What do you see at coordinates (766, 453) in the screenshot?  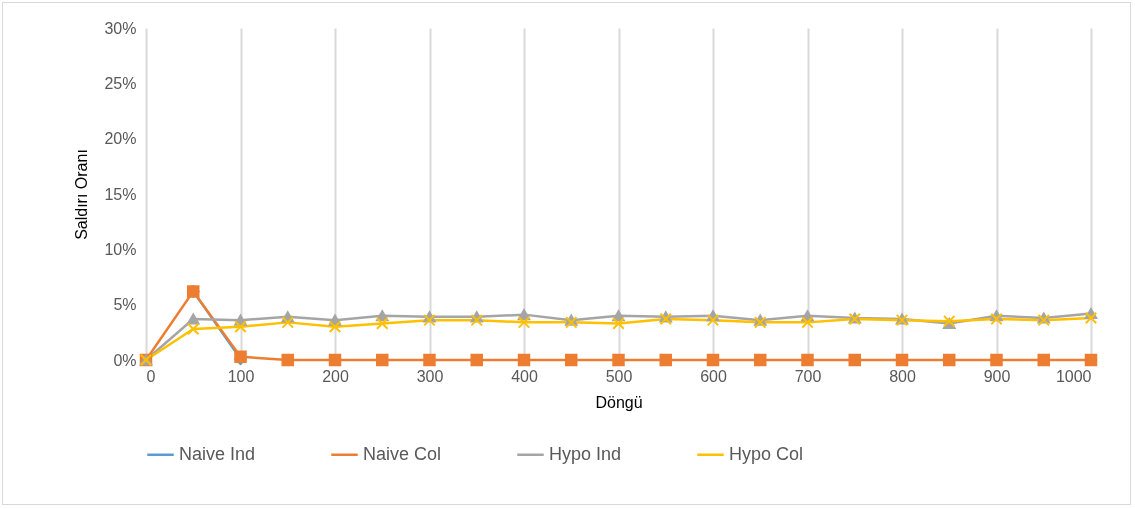 I see `legend-label: Hypo Col` at bounding box center [766, 453].